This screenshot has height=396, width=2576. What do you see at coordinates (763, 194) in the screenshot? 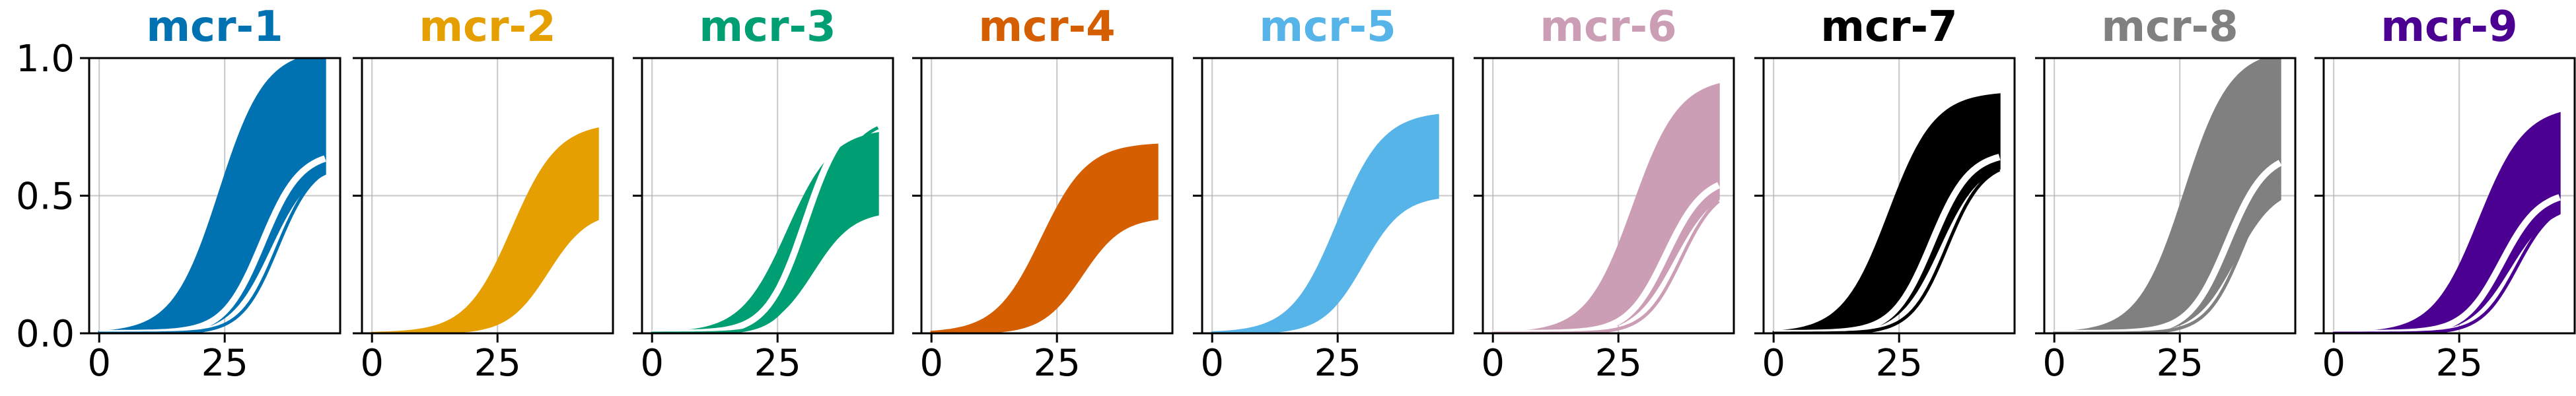
I see `panel-mcr-3: 0 25 mcr-3` at bounding box center [763, 194].